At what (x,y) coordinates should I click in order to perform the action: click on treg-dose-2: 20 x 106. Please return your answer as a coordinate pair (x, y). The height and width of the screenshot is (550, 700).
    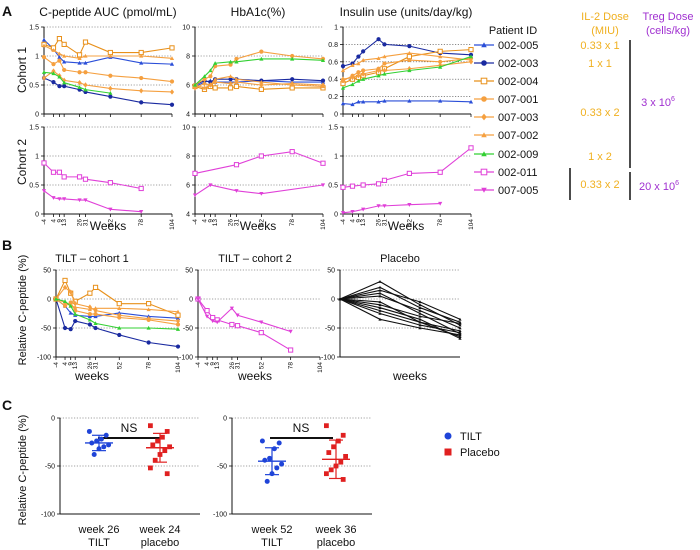
    Looking at the image, I should click on (659, 186).